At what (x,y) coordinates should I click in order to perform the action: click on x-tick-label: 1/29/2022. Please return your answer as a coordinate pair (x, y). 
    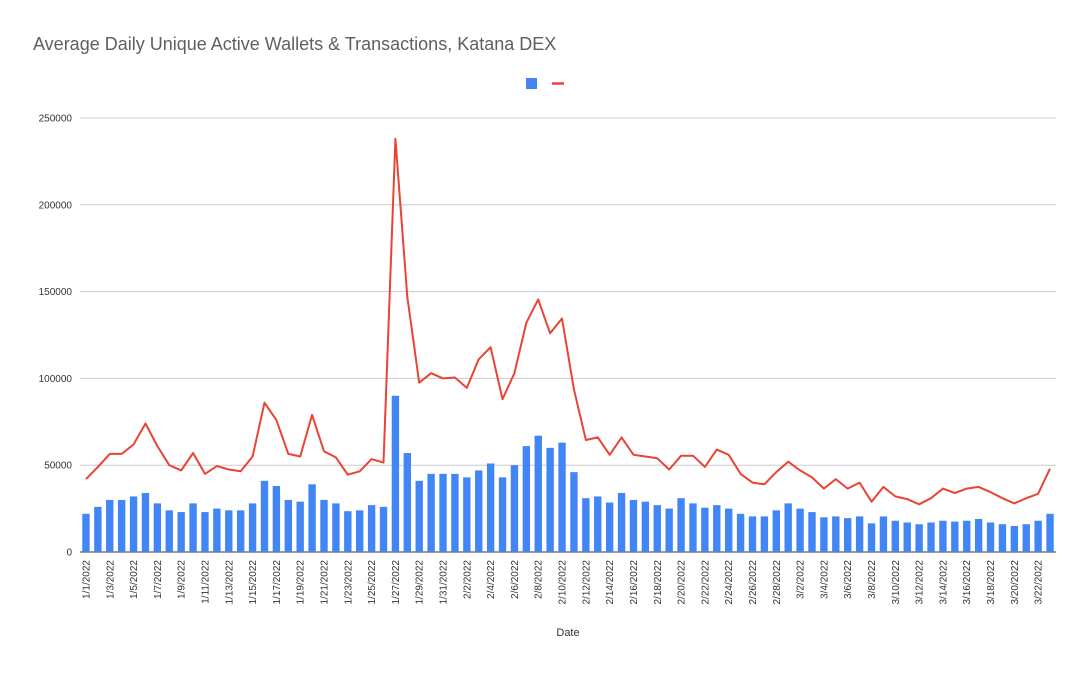
    Looking at the image, I should click on (420, 582).